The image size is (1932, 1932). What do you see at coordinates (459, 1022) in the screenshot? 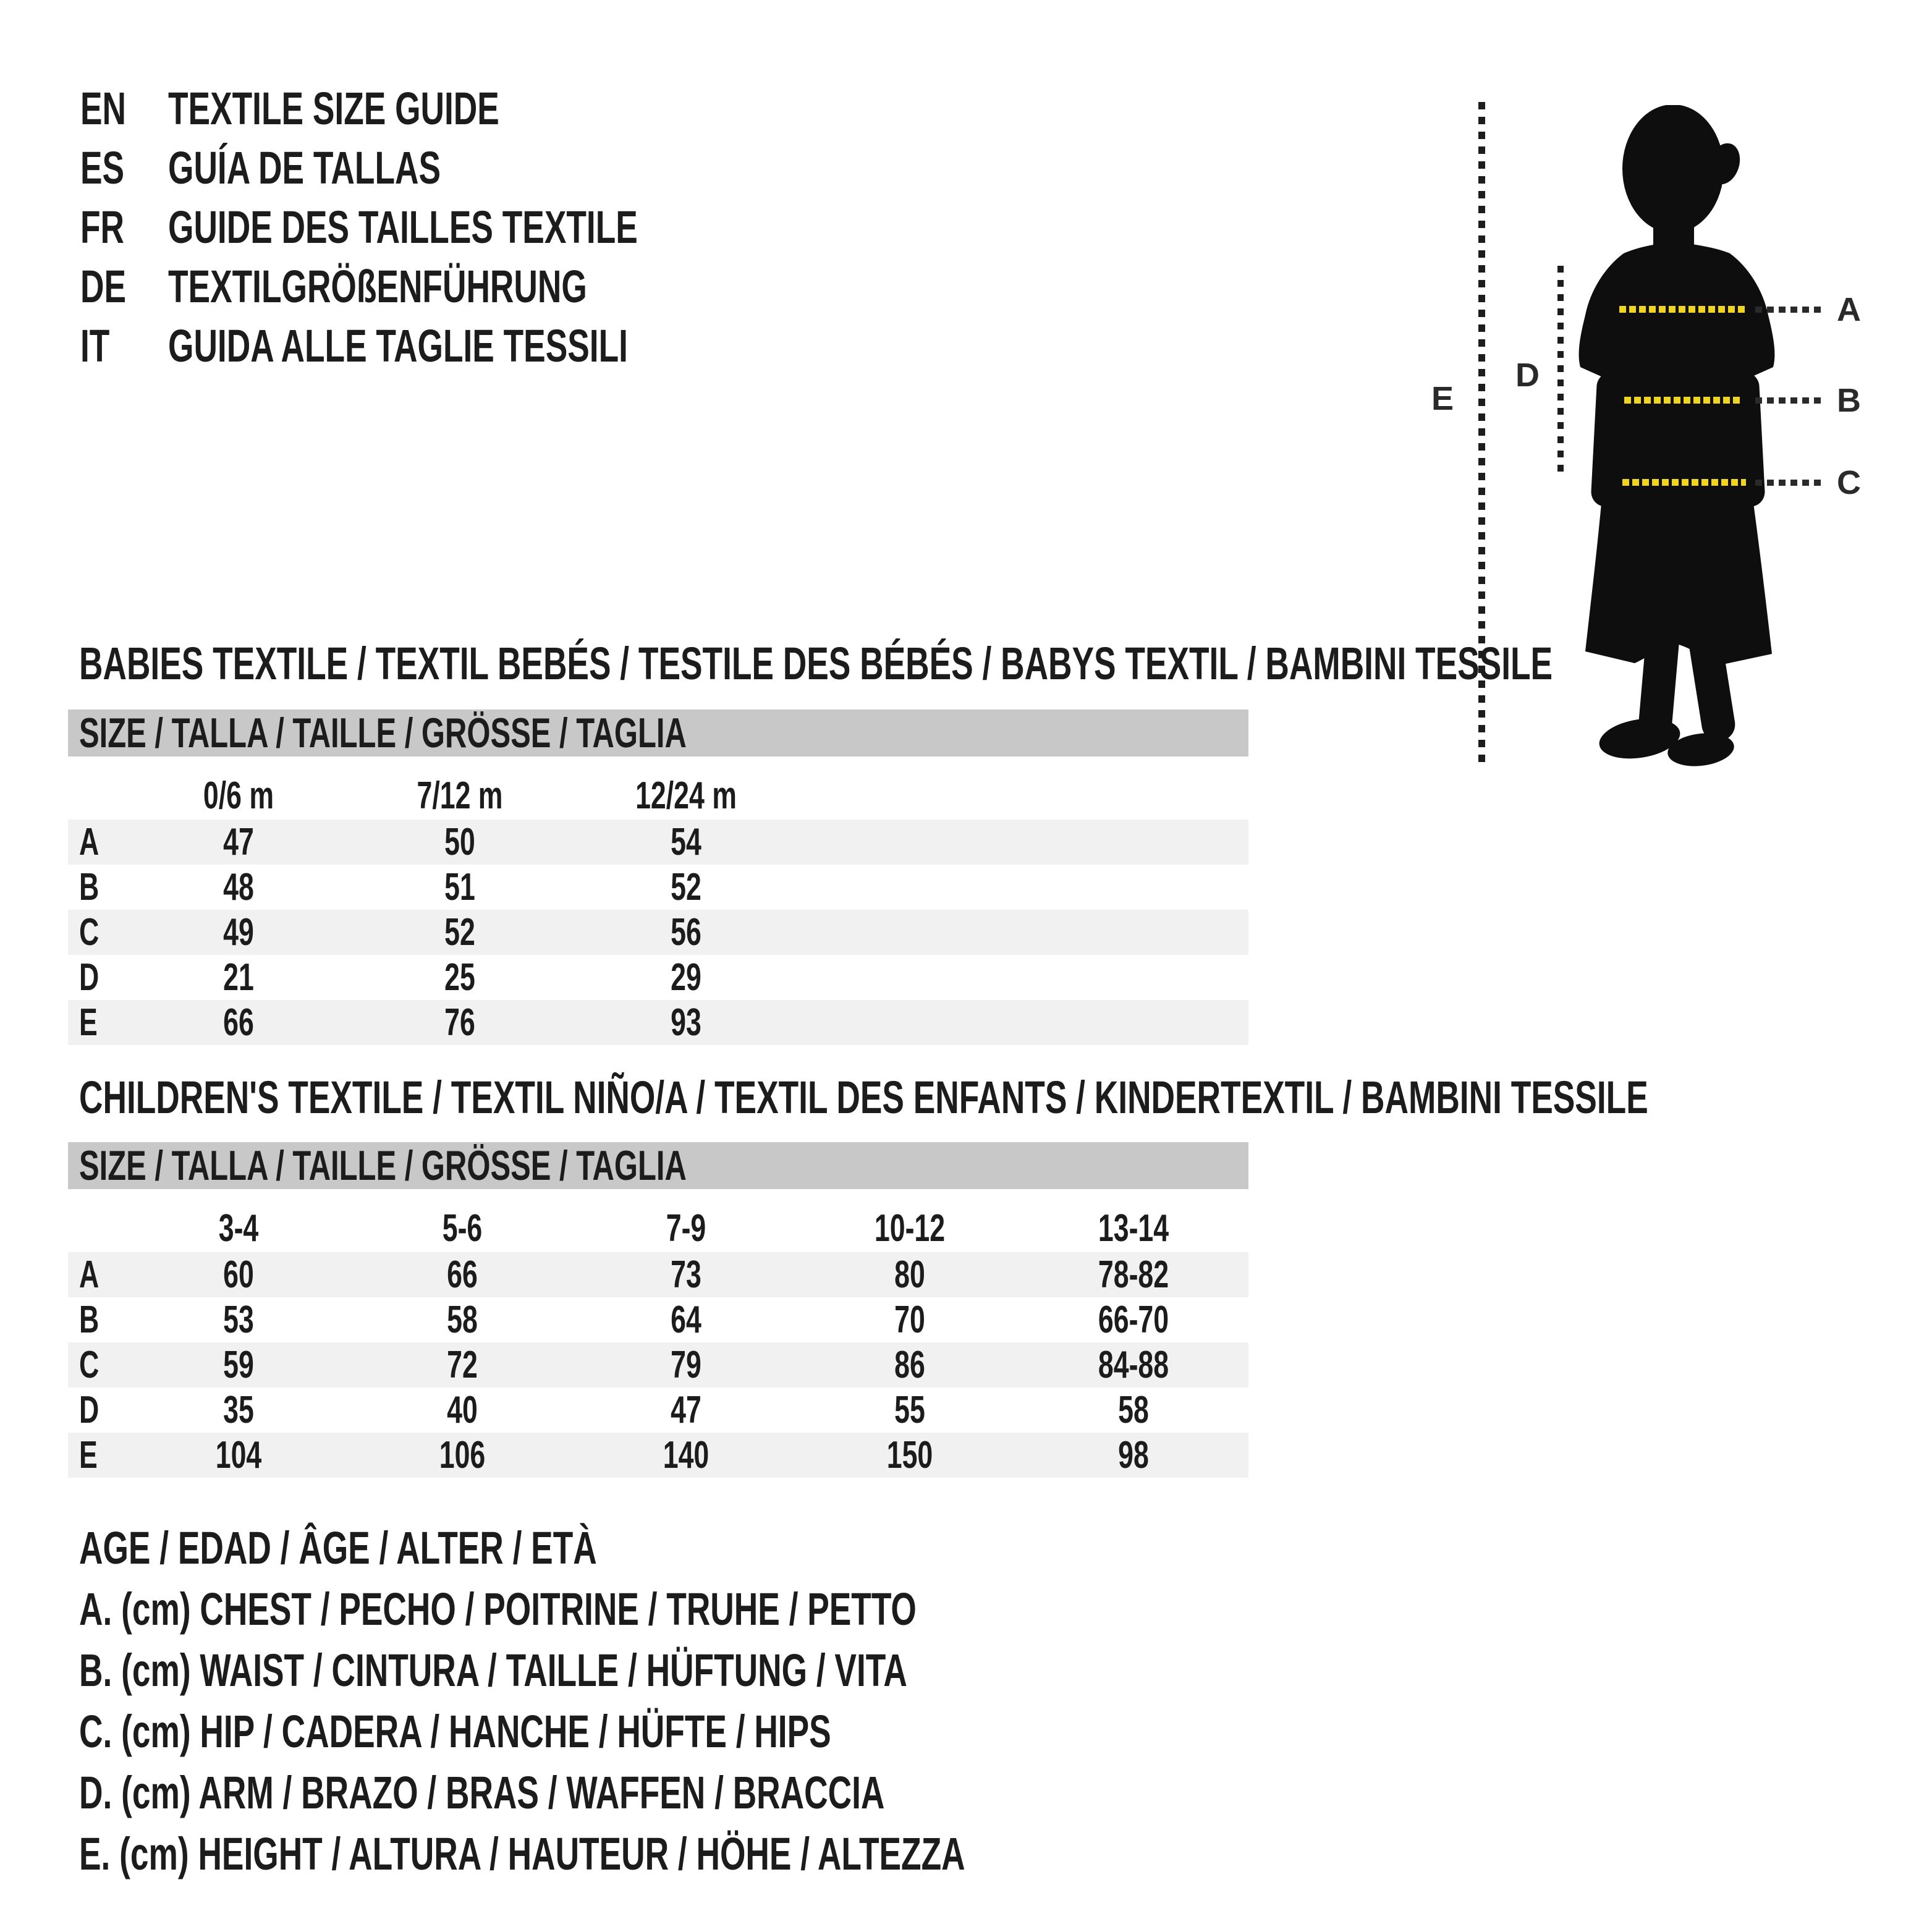
I see `table-cell: 76` at bounding box center [459, 1022].